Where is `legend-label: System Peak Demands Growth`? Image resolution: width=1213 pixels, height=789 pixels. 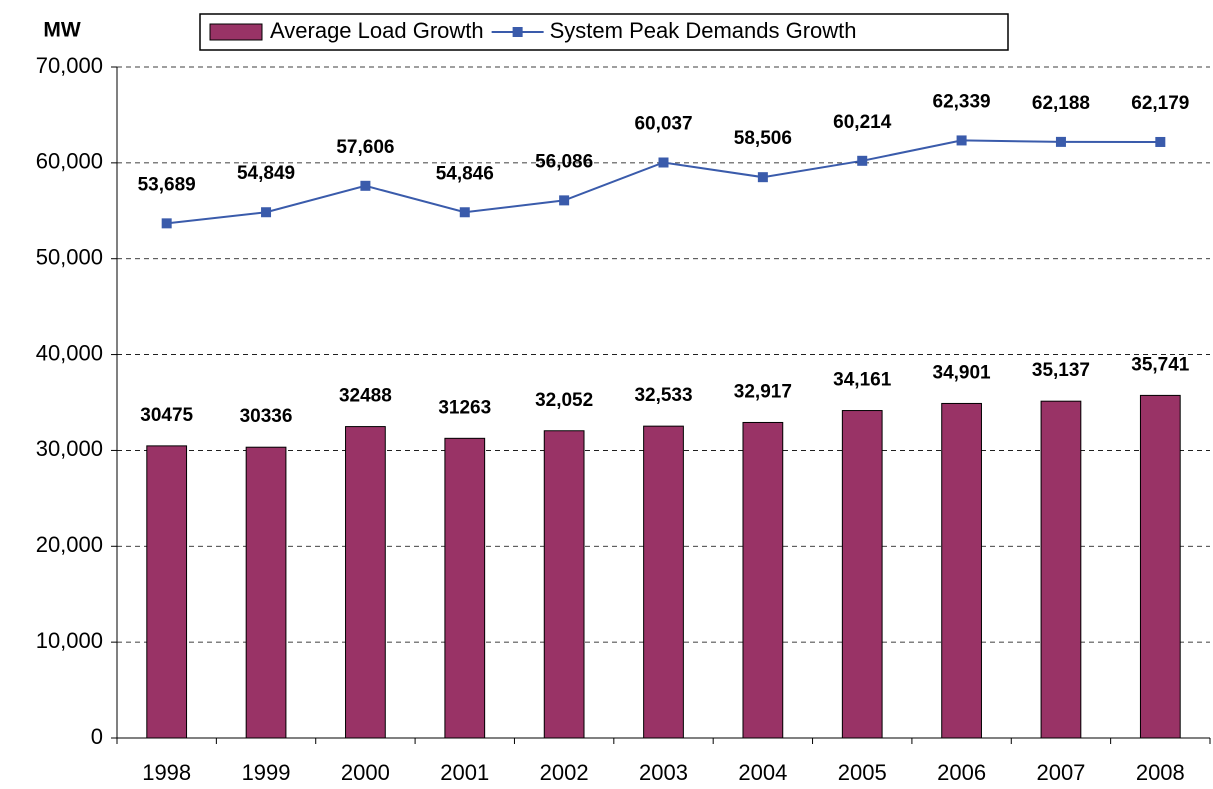 legend-label: System Peak Demands Growth is located at coordinates (703, 30).